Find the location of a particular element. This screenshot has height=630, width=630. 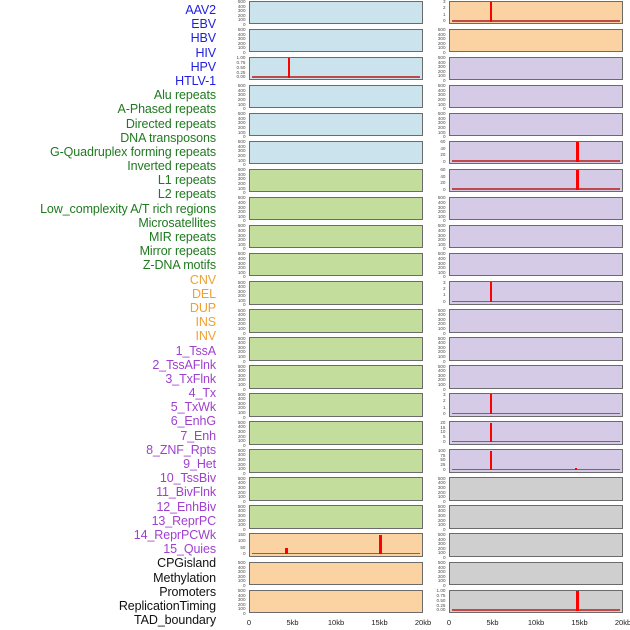

y-tick-label: 60 is located at coordinates (443, 142).